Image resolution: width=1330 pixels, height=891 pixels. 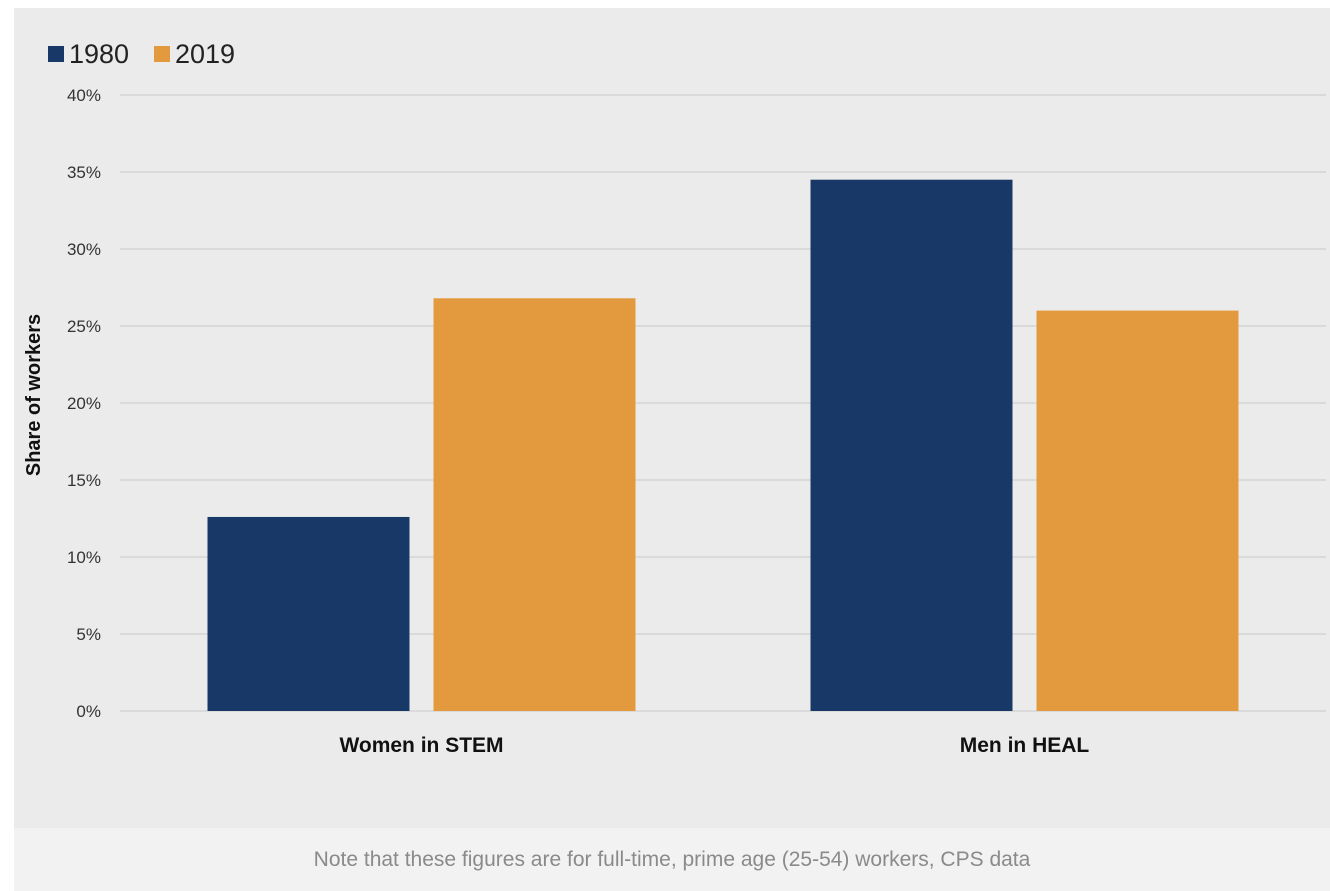 What do you see at coordinates (56, 54) in the screenshot?
I see `legend-swatch-1980` at bounding box center [56, 54].